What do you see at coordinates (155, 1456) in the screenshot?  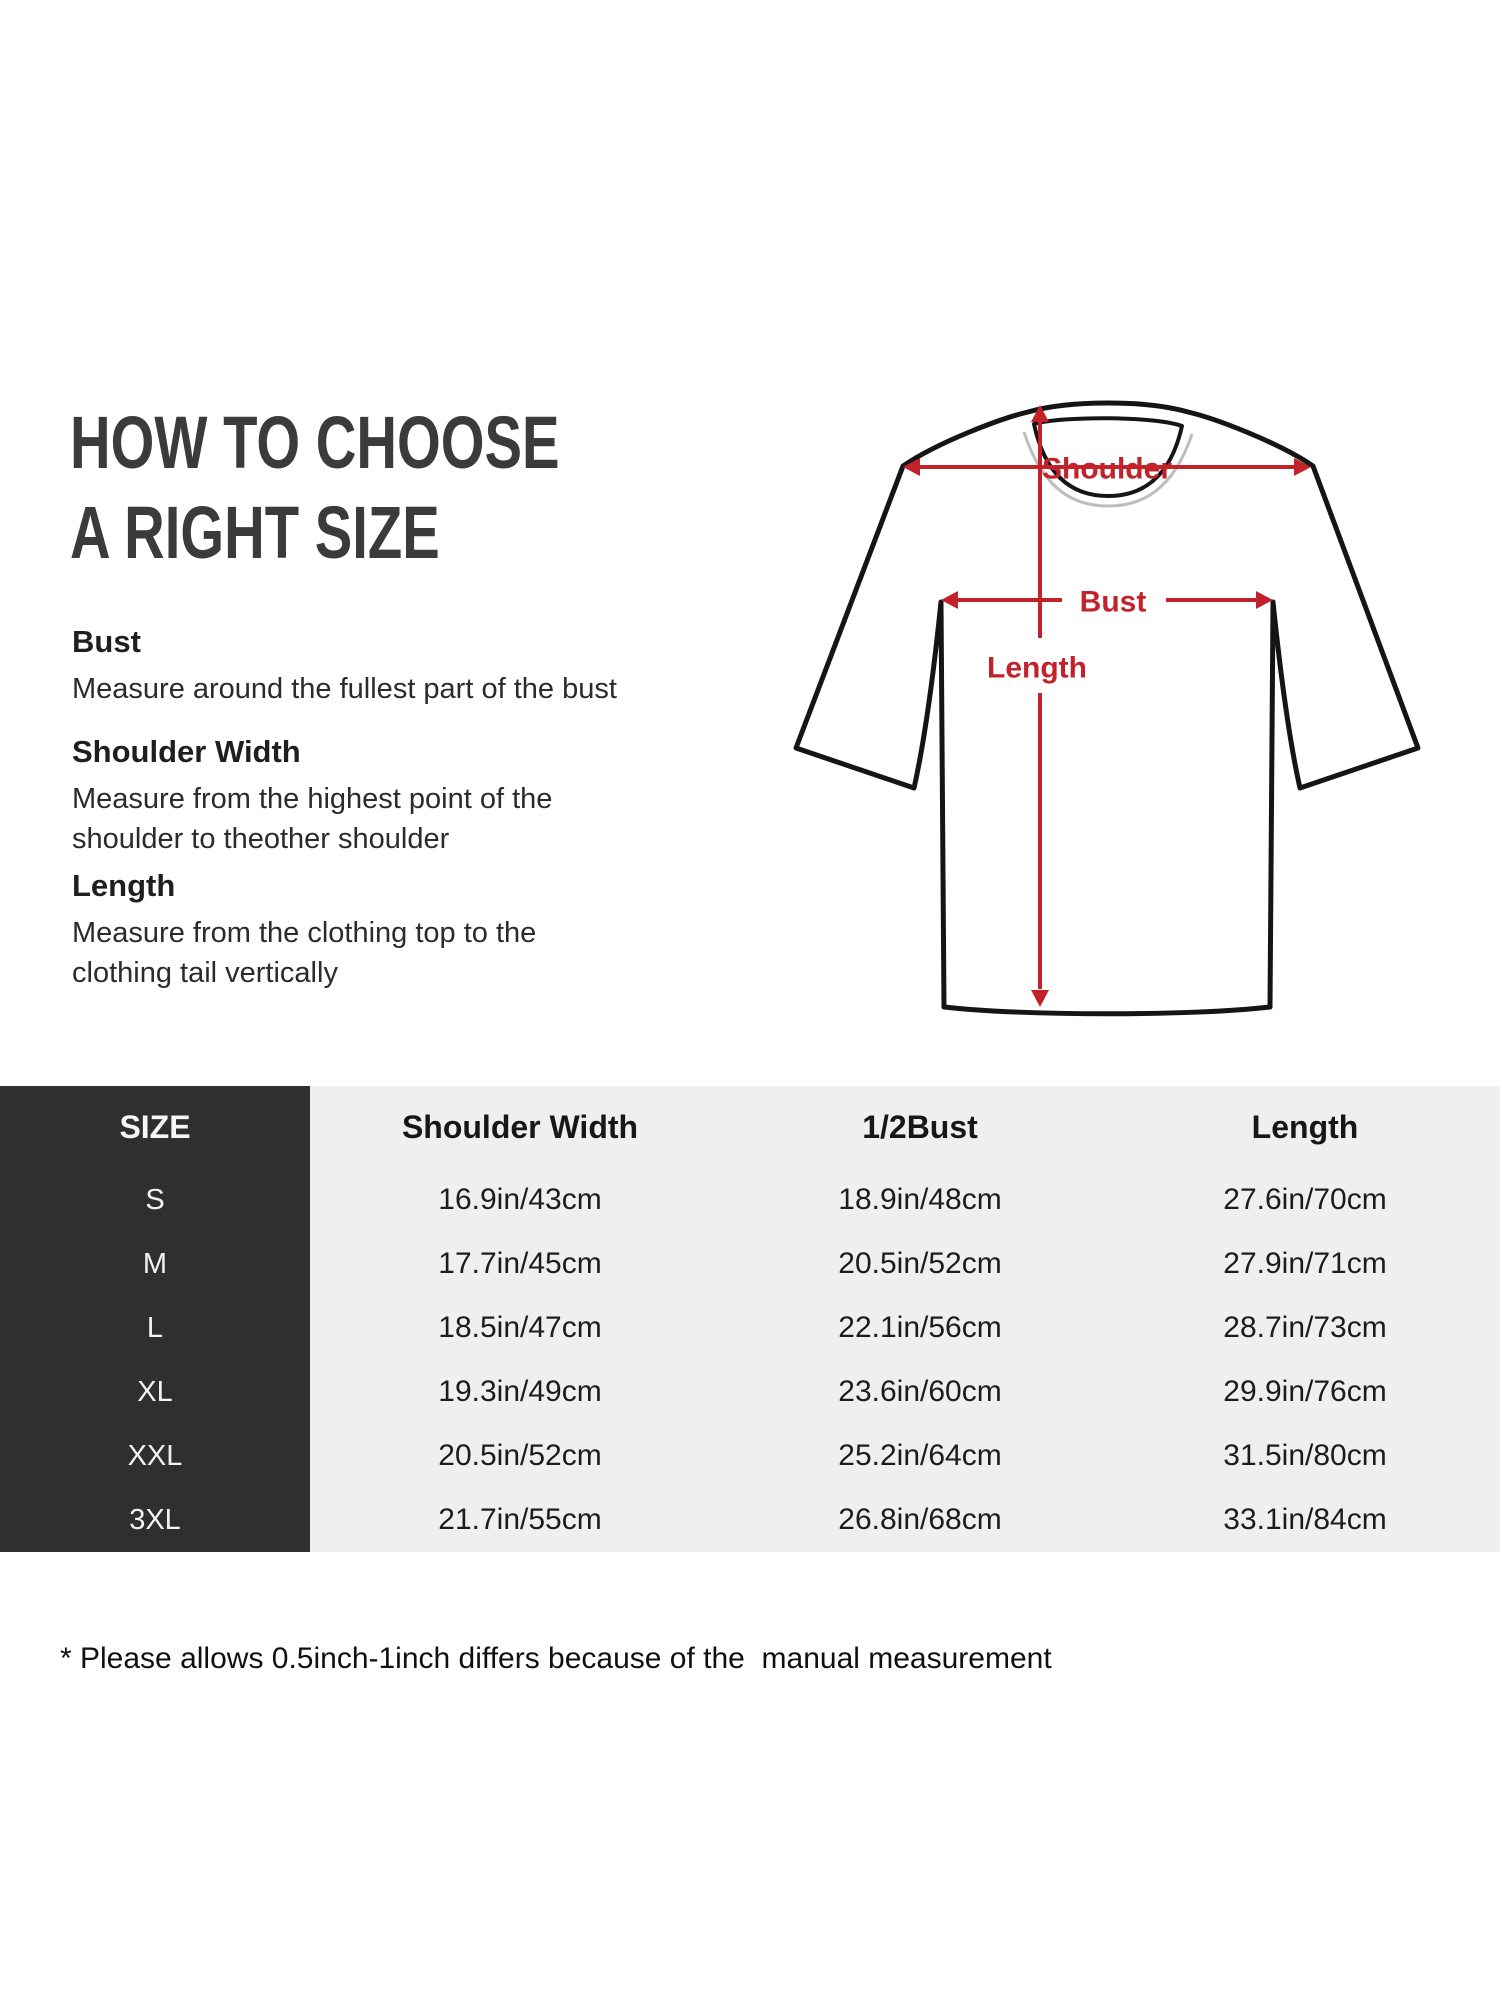 I see `table-row-label: XXL` at bounding box center [155, 1456].